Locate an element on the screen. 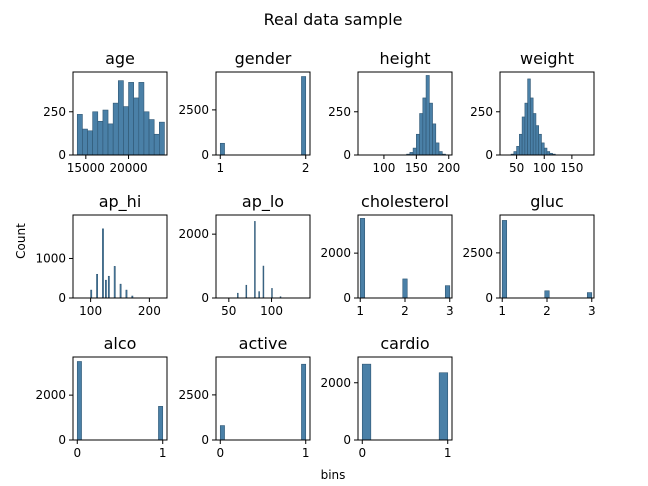 This screenshot has width=648, height=486. subplot-title: gender is located at coordinates (263, 58).